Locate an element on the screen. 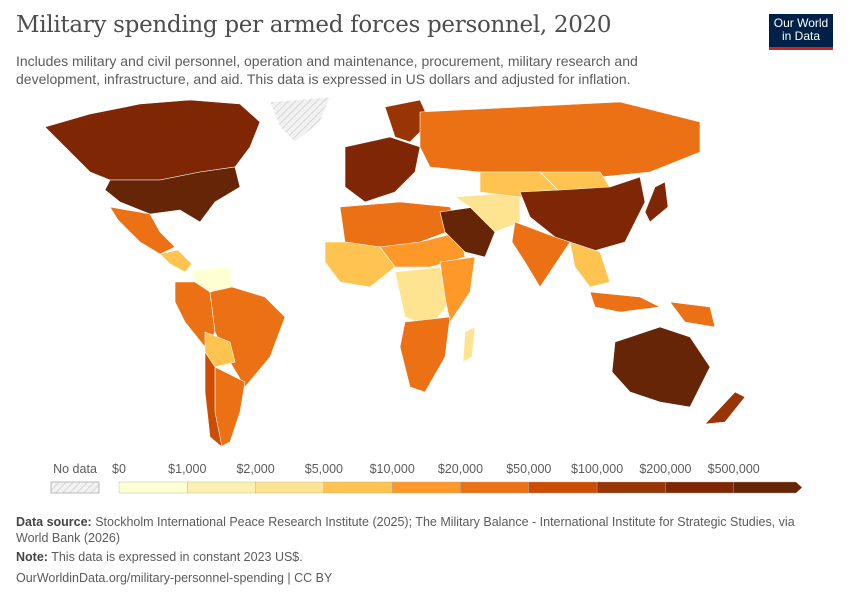  legend-tick-label: $200,000 is located at coordinates (665, 469).